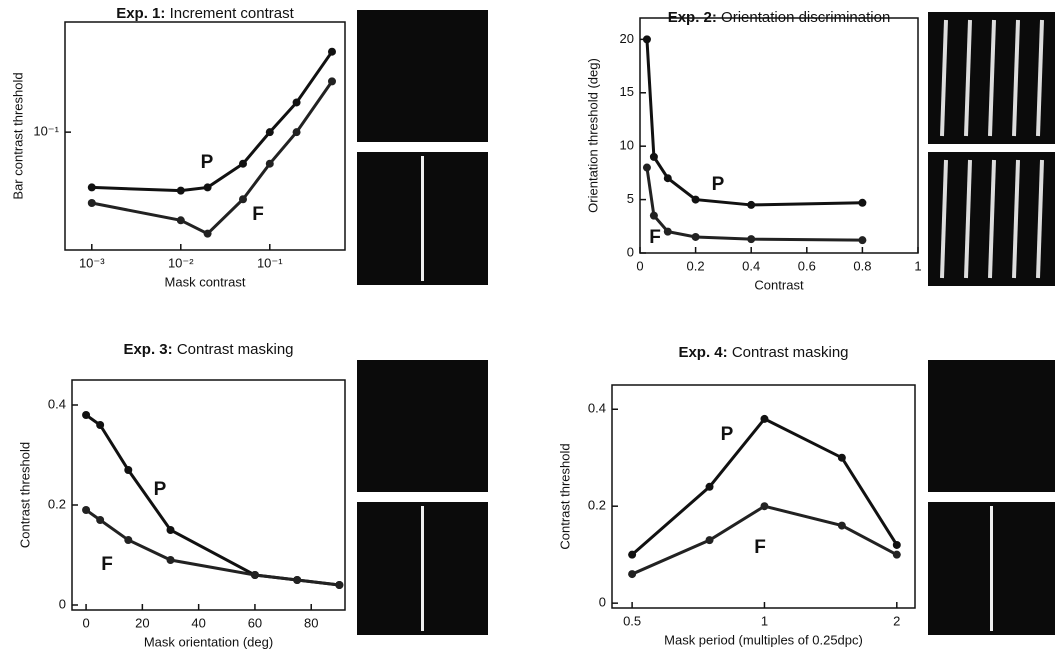 This screenshot has height=652, width=1055. I want to click on x-tick-label: 0.8, so click(862, 265).